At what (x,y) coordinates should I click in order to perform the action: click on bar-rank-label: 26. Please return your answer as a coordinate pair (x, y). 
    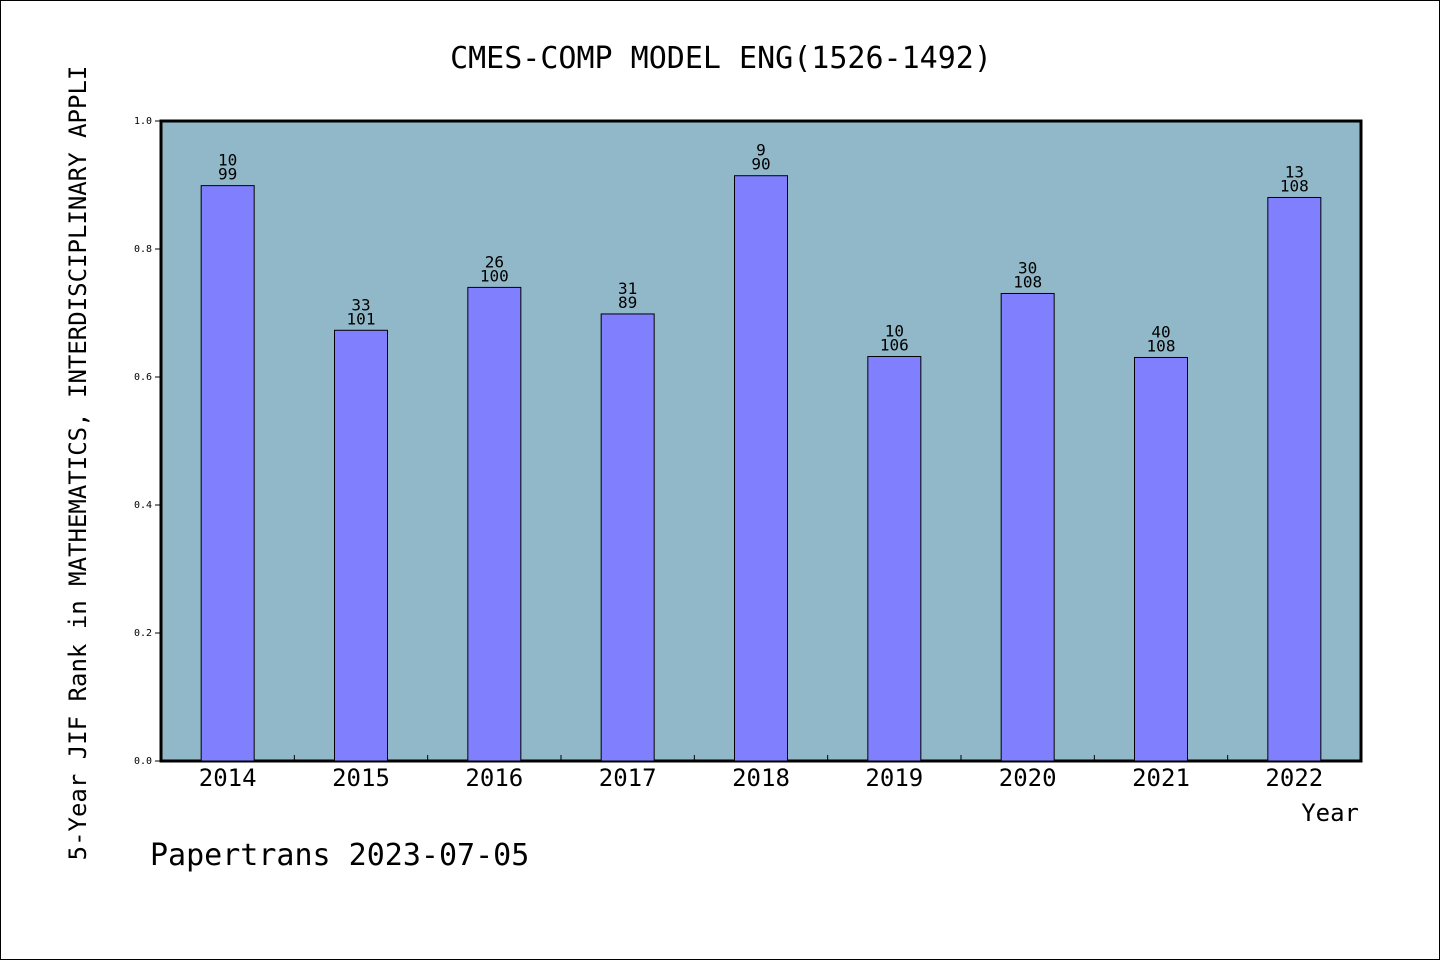
    Looking at the image, I should click on (494, 261).